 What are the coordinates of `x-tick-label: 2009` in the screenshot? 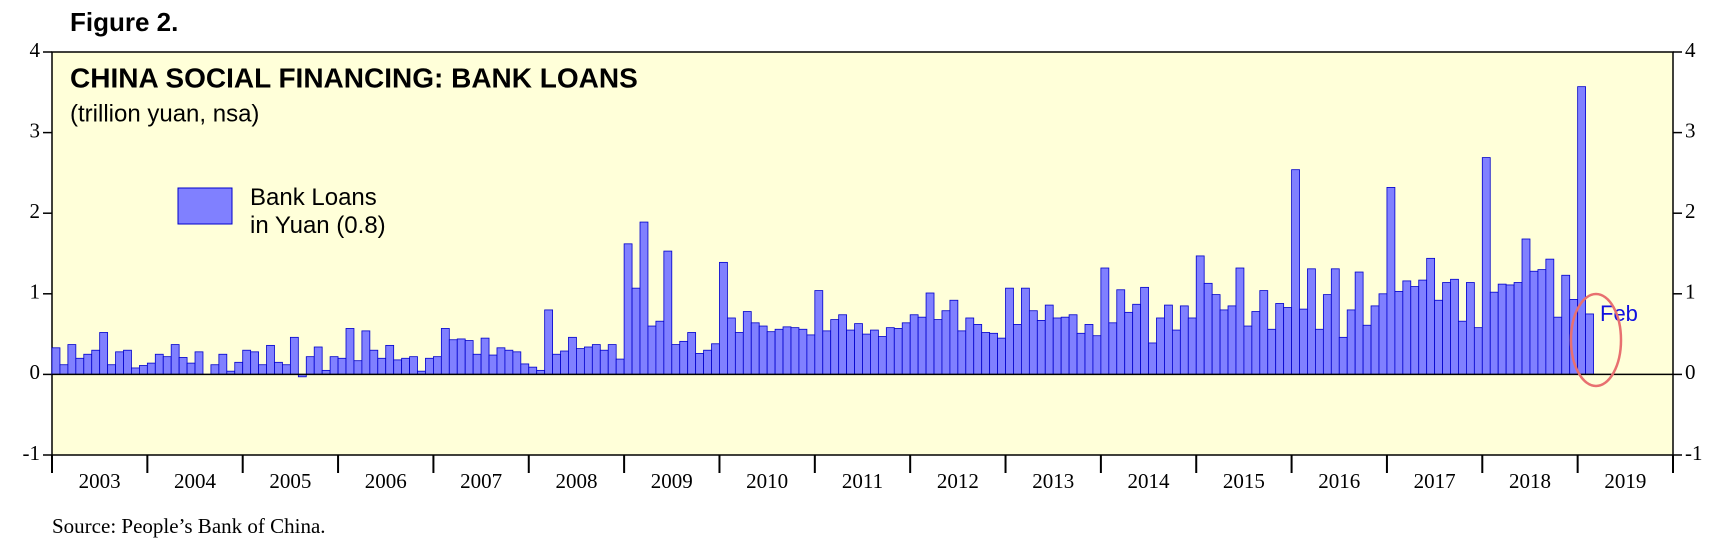 It's located at (672, 481).